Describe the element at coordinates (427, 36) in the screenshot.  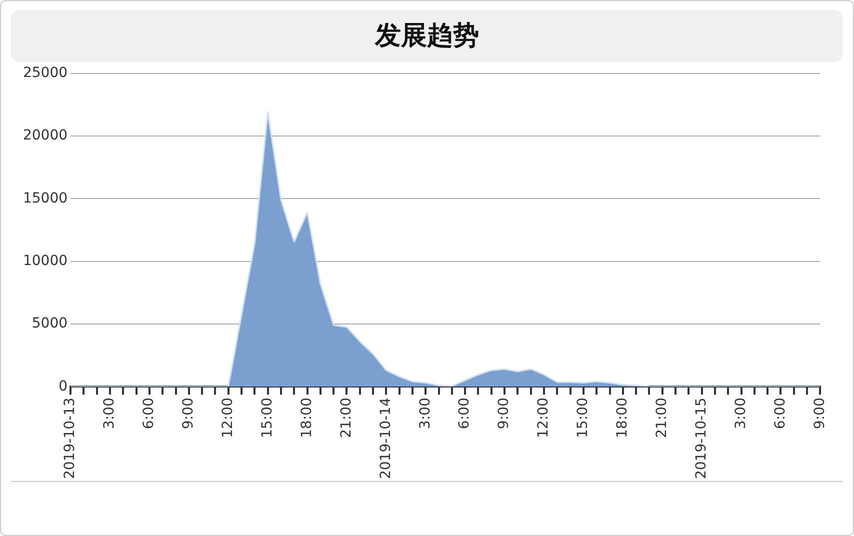
I see `chart-title: 发展趋势` at that location.